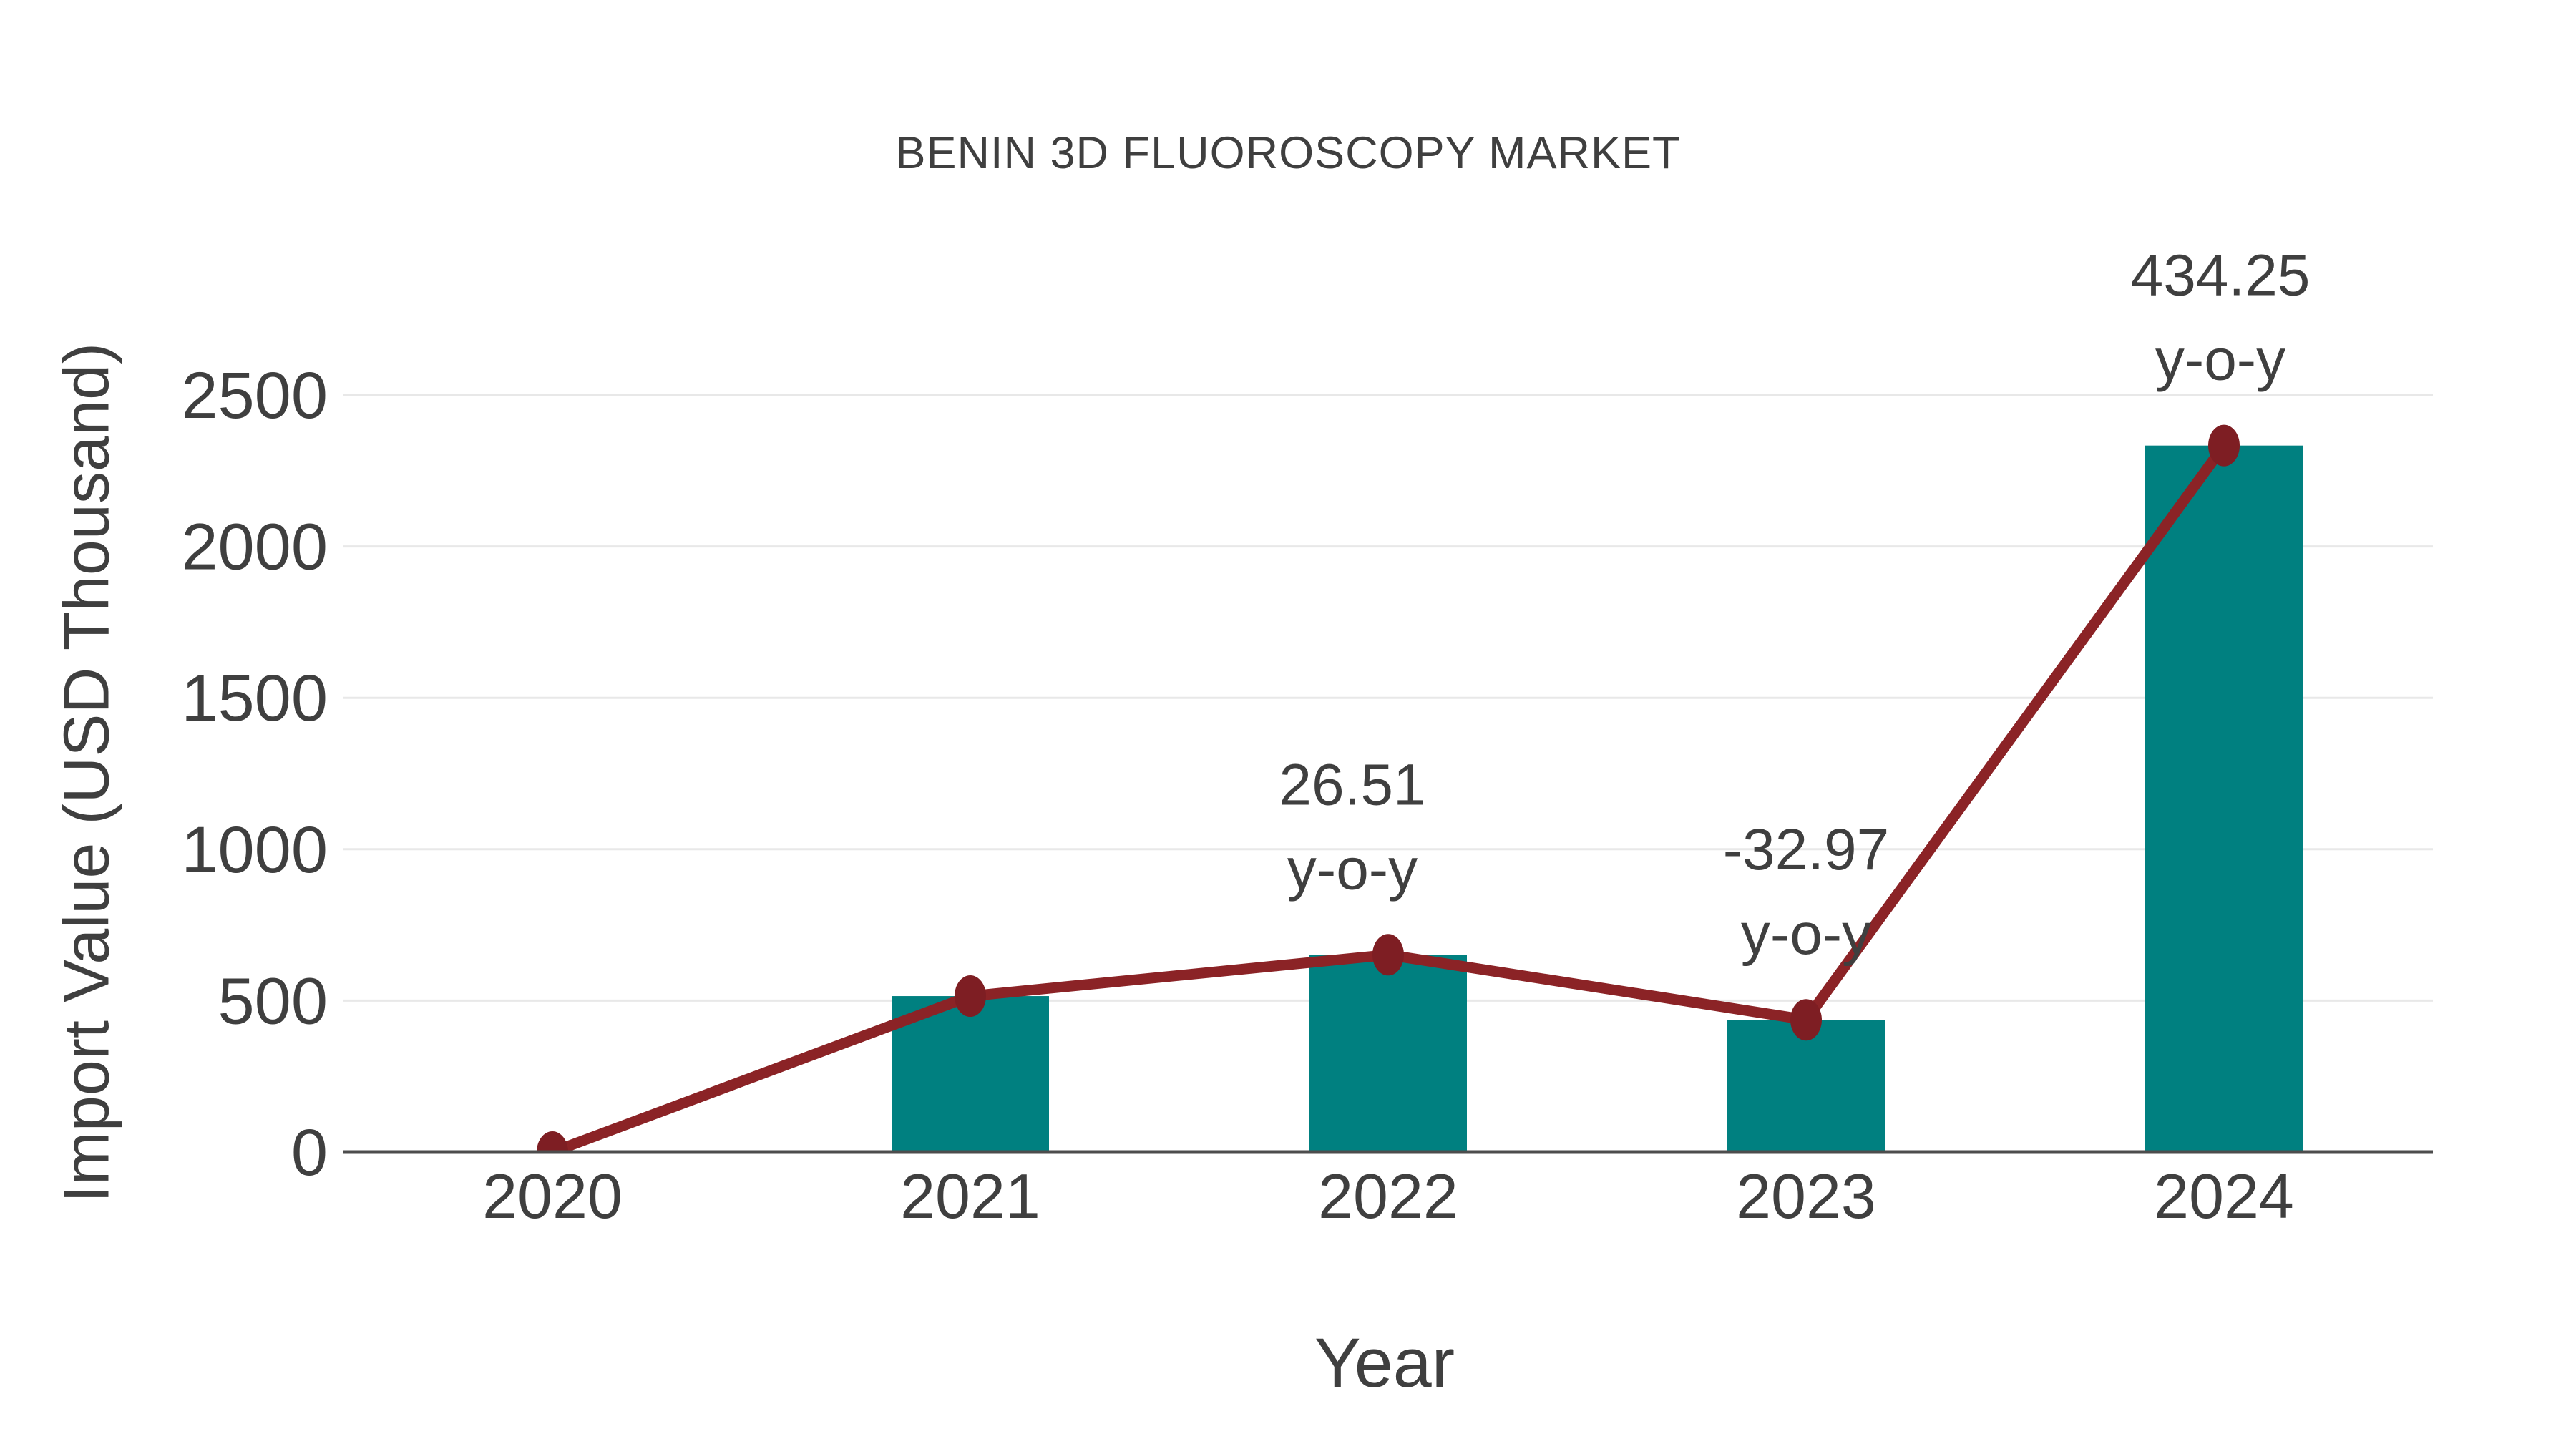 This screenshot has height=1449, width=2576. Describe the element at coordinates (2224, 798) in the screenshot. I see `bar-2024` at that location.